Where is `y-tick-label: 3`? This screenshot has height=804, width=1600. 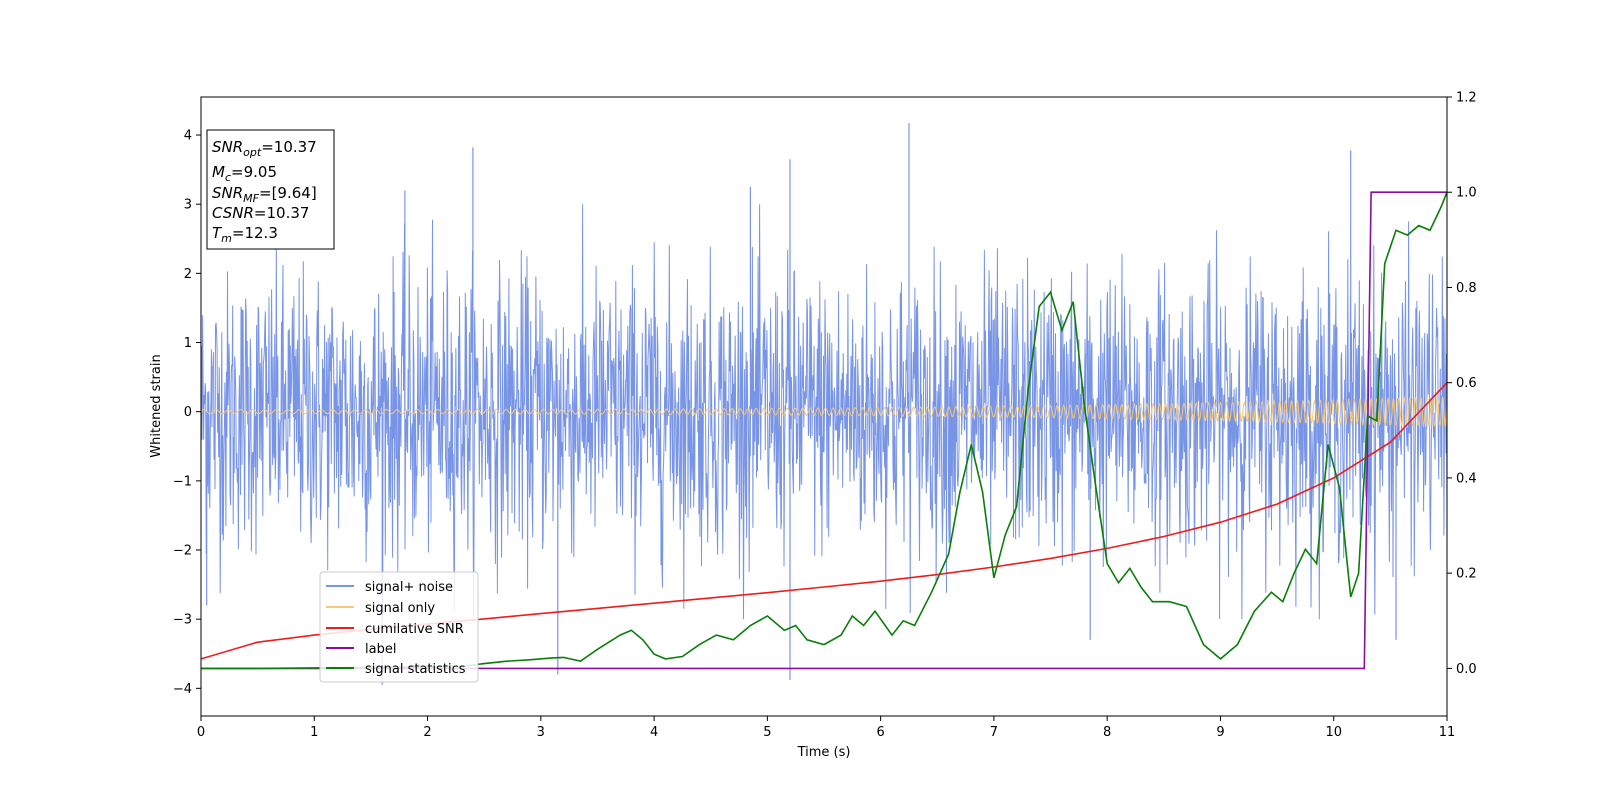
y-tick-label: 3 is located at coordinates (188, 205).